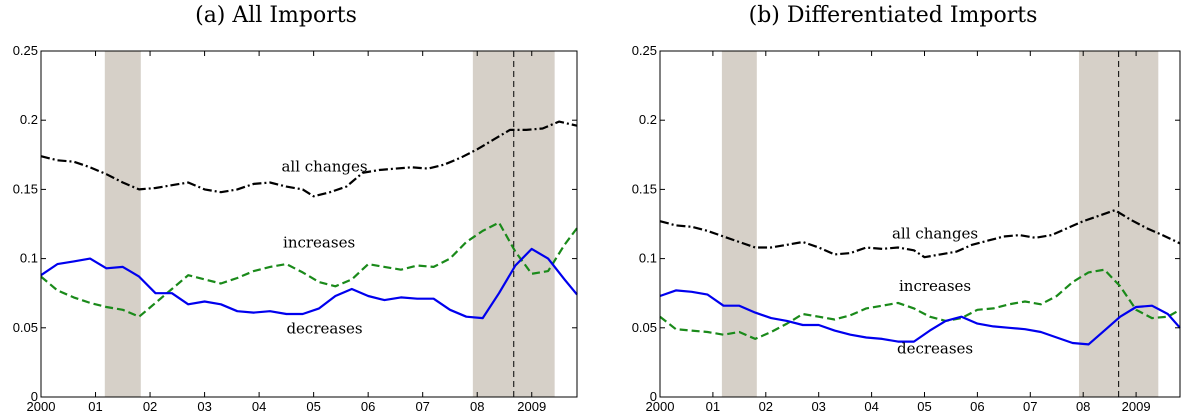  I want to click on panel-title-all-imports: (a) All Imports, so click(276, 15).